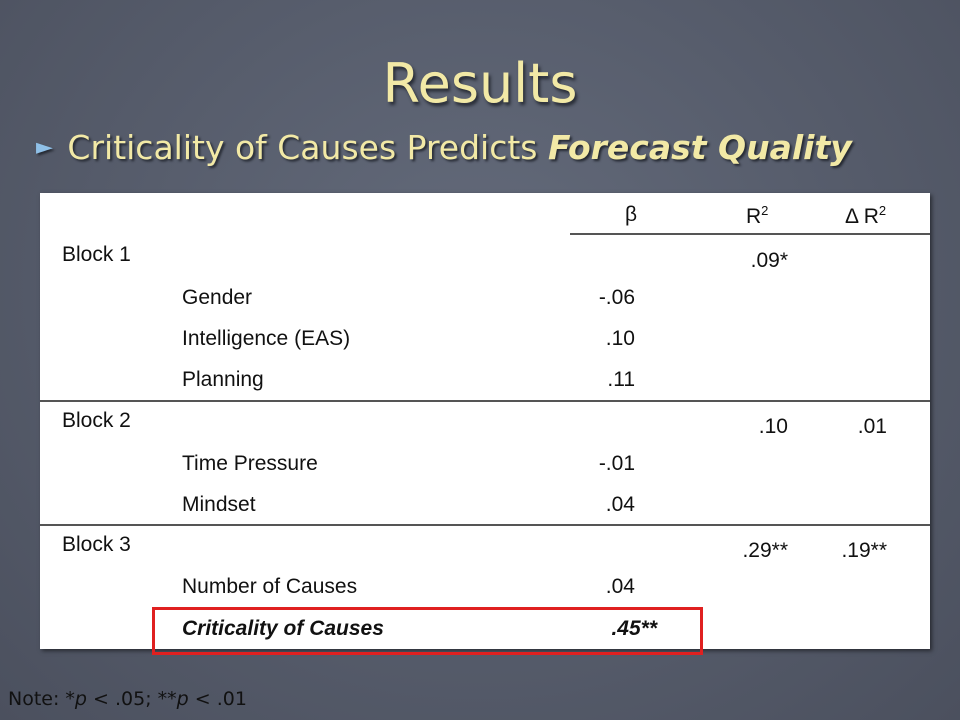  Describe the element at coordinates (223, 379) in the screenshot. I see `row-planning-label: Planning` at that location.